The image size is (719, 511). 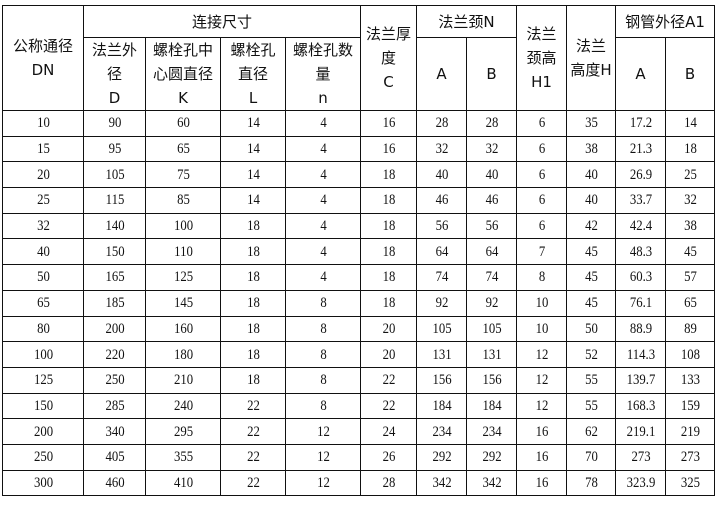 I want to click on table-cell: 273, so click(x=640, y=457).